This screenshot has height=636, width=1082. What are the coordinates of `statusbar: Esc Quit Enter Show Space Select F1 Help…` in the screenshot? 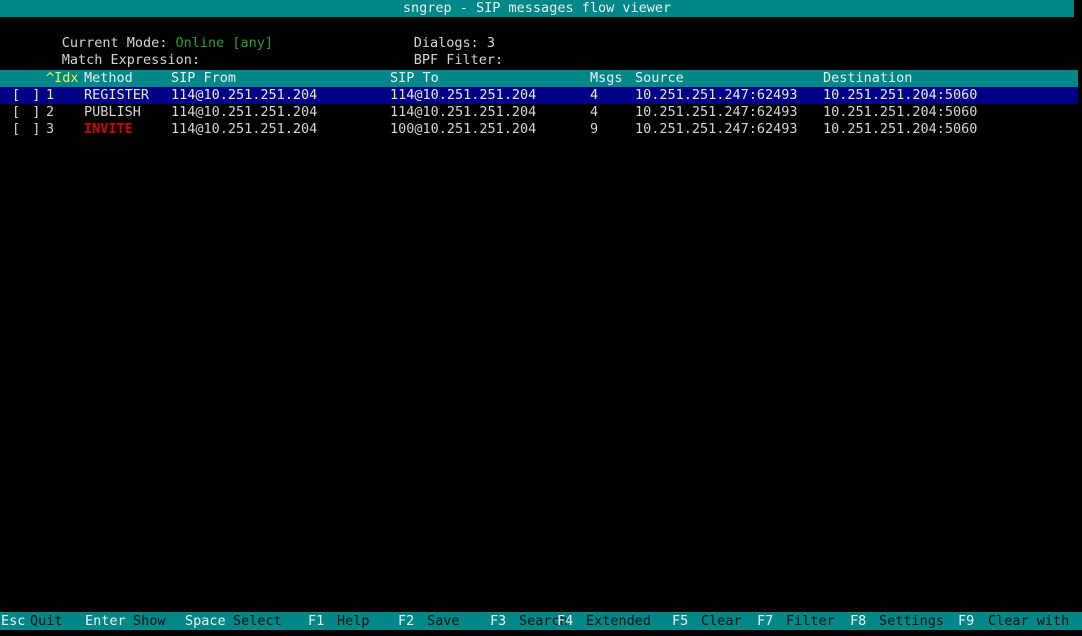 It's located at (541, 621).